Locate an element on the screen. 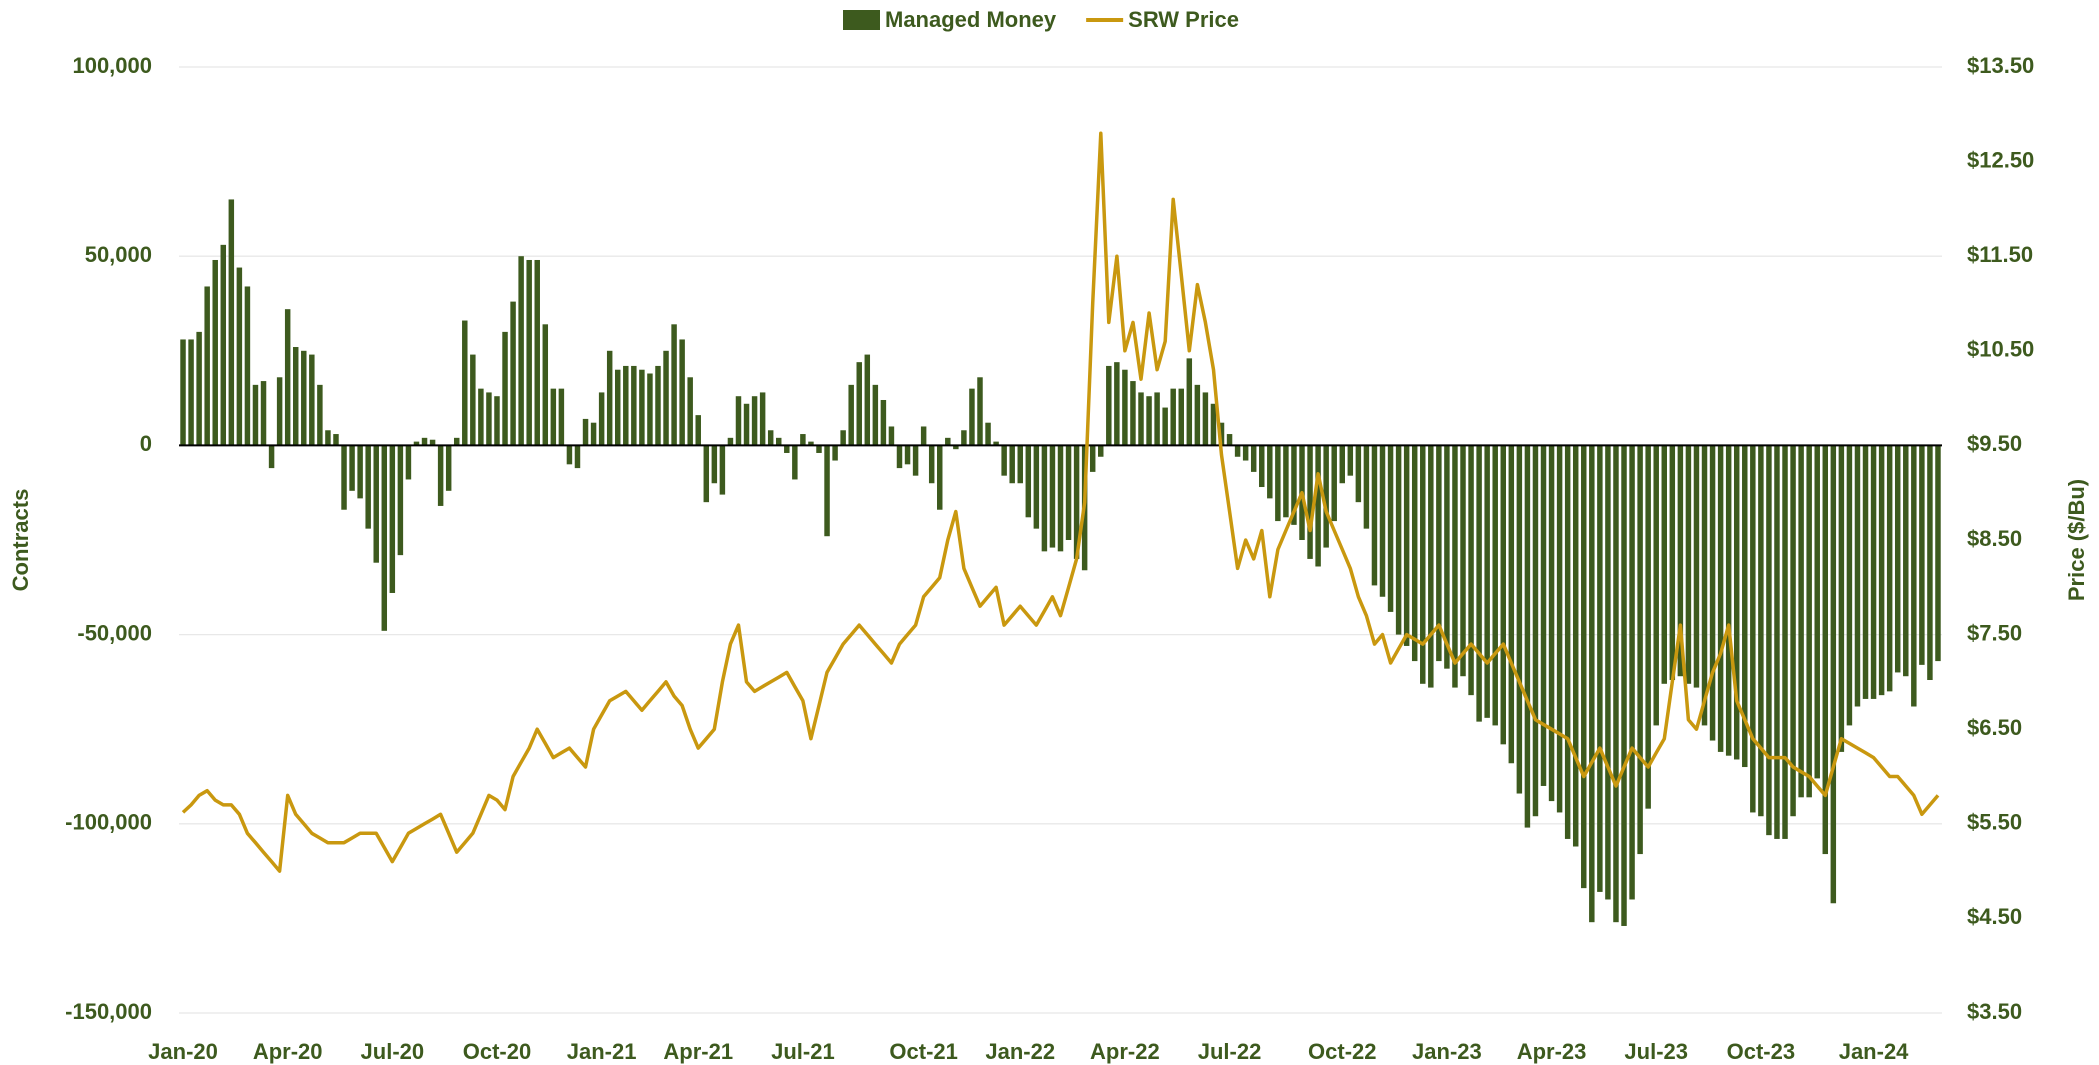  x-tick-label: Jan-21 is located at coordinates (602, 1051).